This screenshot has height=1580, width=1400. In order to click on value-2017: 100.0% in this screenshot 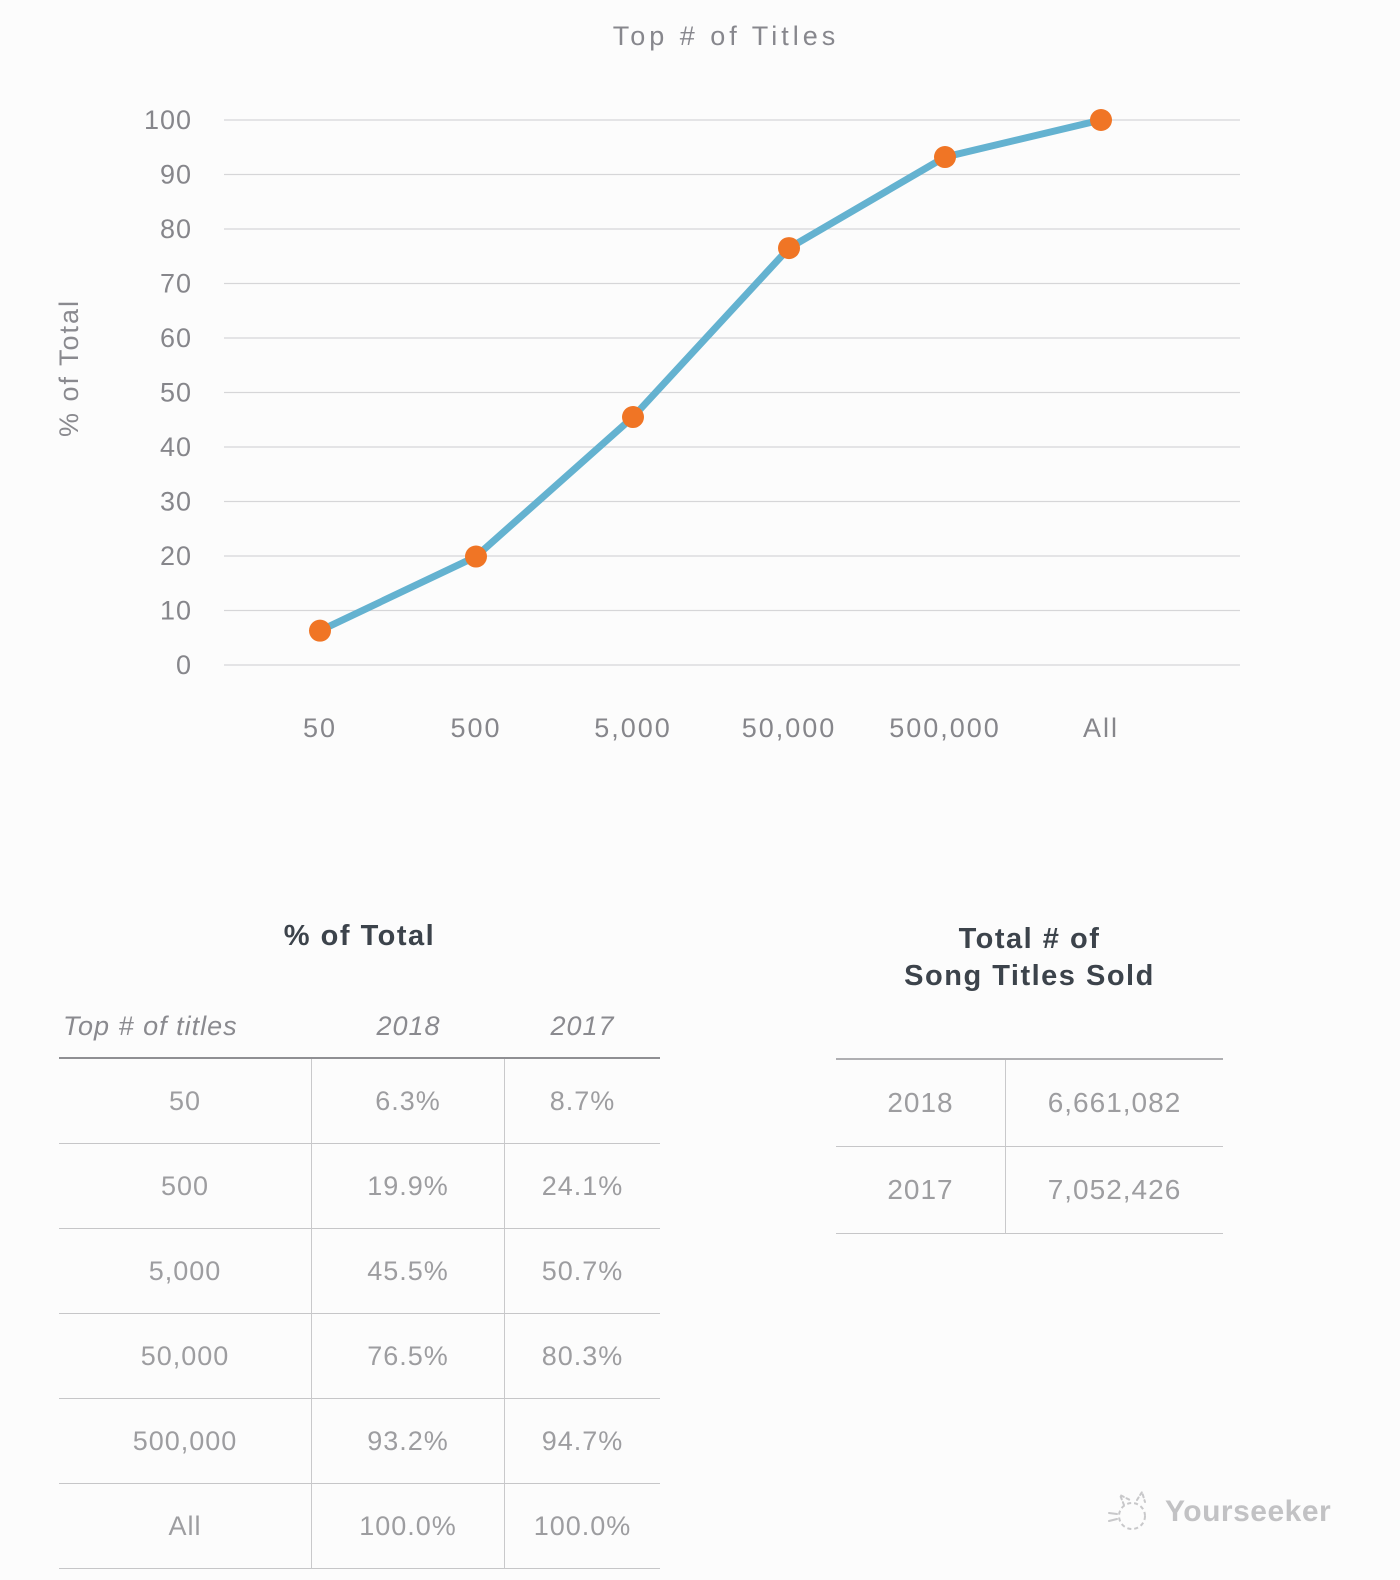, I will do `click(582, 1526)`.